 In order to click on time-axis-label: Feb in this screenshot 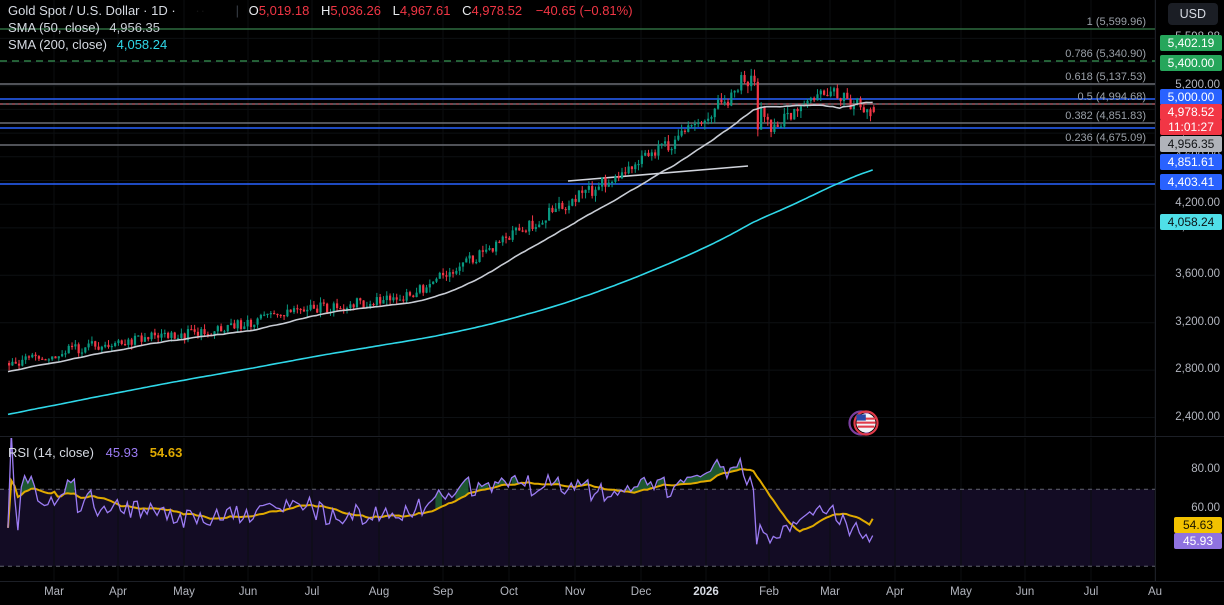, I will do `click(769, 592)`.